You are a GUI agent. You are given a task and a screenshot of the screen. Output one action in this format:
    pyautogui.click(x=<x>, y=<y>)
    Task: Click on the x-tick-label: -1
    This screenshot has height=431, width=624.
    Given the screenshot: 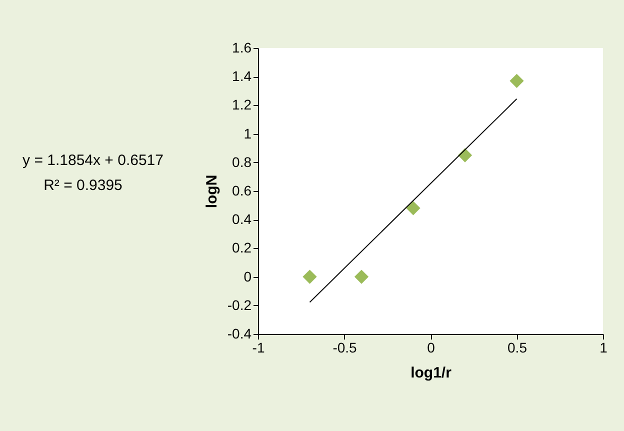 What is the action you would take?
    pyautogui.click(x=258, y=348)
    